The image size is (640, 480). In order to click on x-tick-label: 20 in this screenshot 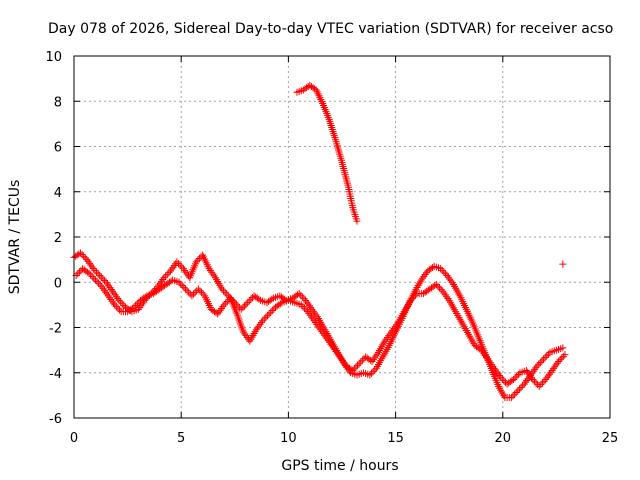, I will do `click(503, 438)`.